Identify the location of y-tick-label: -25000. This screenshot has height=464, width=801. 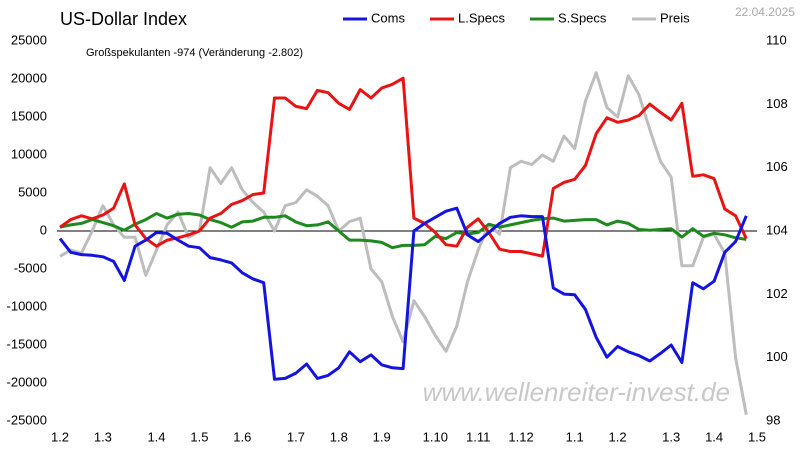
(27, 419).